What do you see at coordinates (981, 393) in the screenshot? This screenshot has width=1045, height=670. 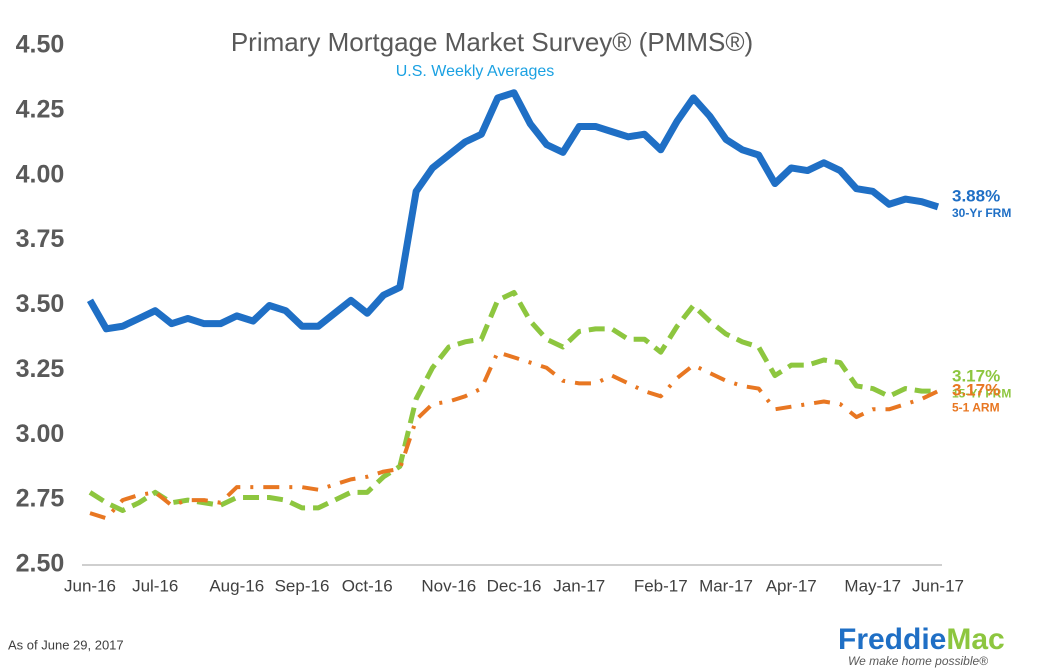 I see `legend-label: 15-Yr FRM` at bounding box center [981, 393].